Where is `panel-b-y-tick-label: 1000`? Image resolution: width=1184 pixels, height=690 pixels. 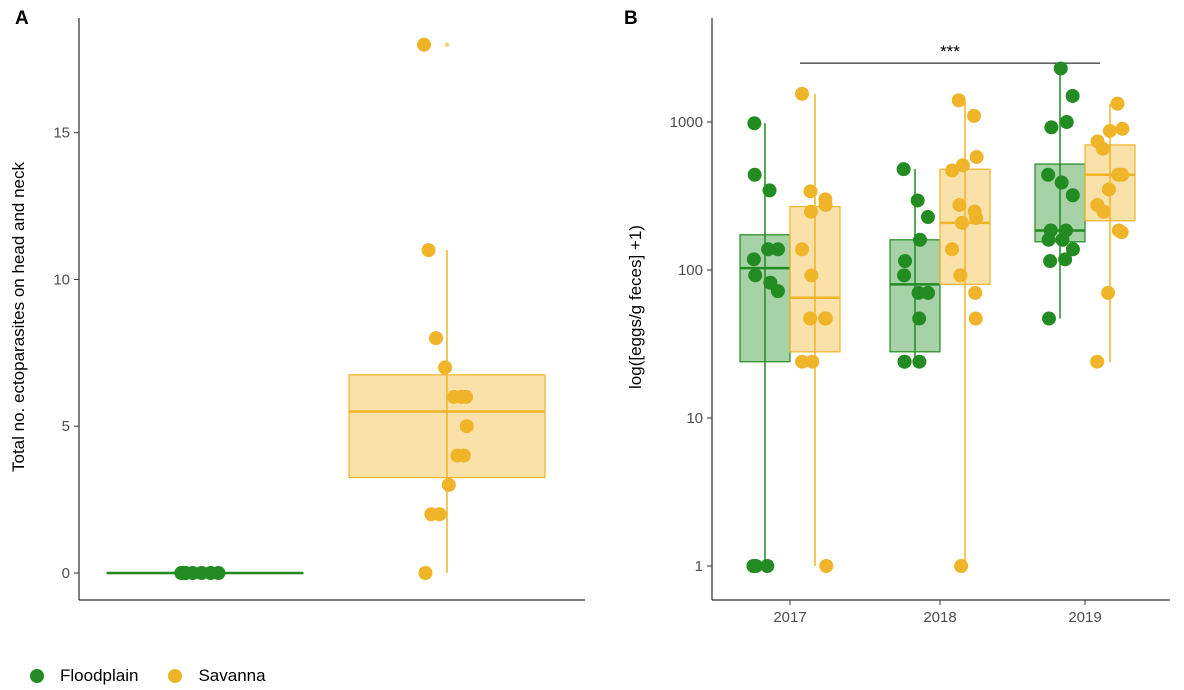 panel-b-y-tick-label: 1000 is located at coordinates (686, 122).